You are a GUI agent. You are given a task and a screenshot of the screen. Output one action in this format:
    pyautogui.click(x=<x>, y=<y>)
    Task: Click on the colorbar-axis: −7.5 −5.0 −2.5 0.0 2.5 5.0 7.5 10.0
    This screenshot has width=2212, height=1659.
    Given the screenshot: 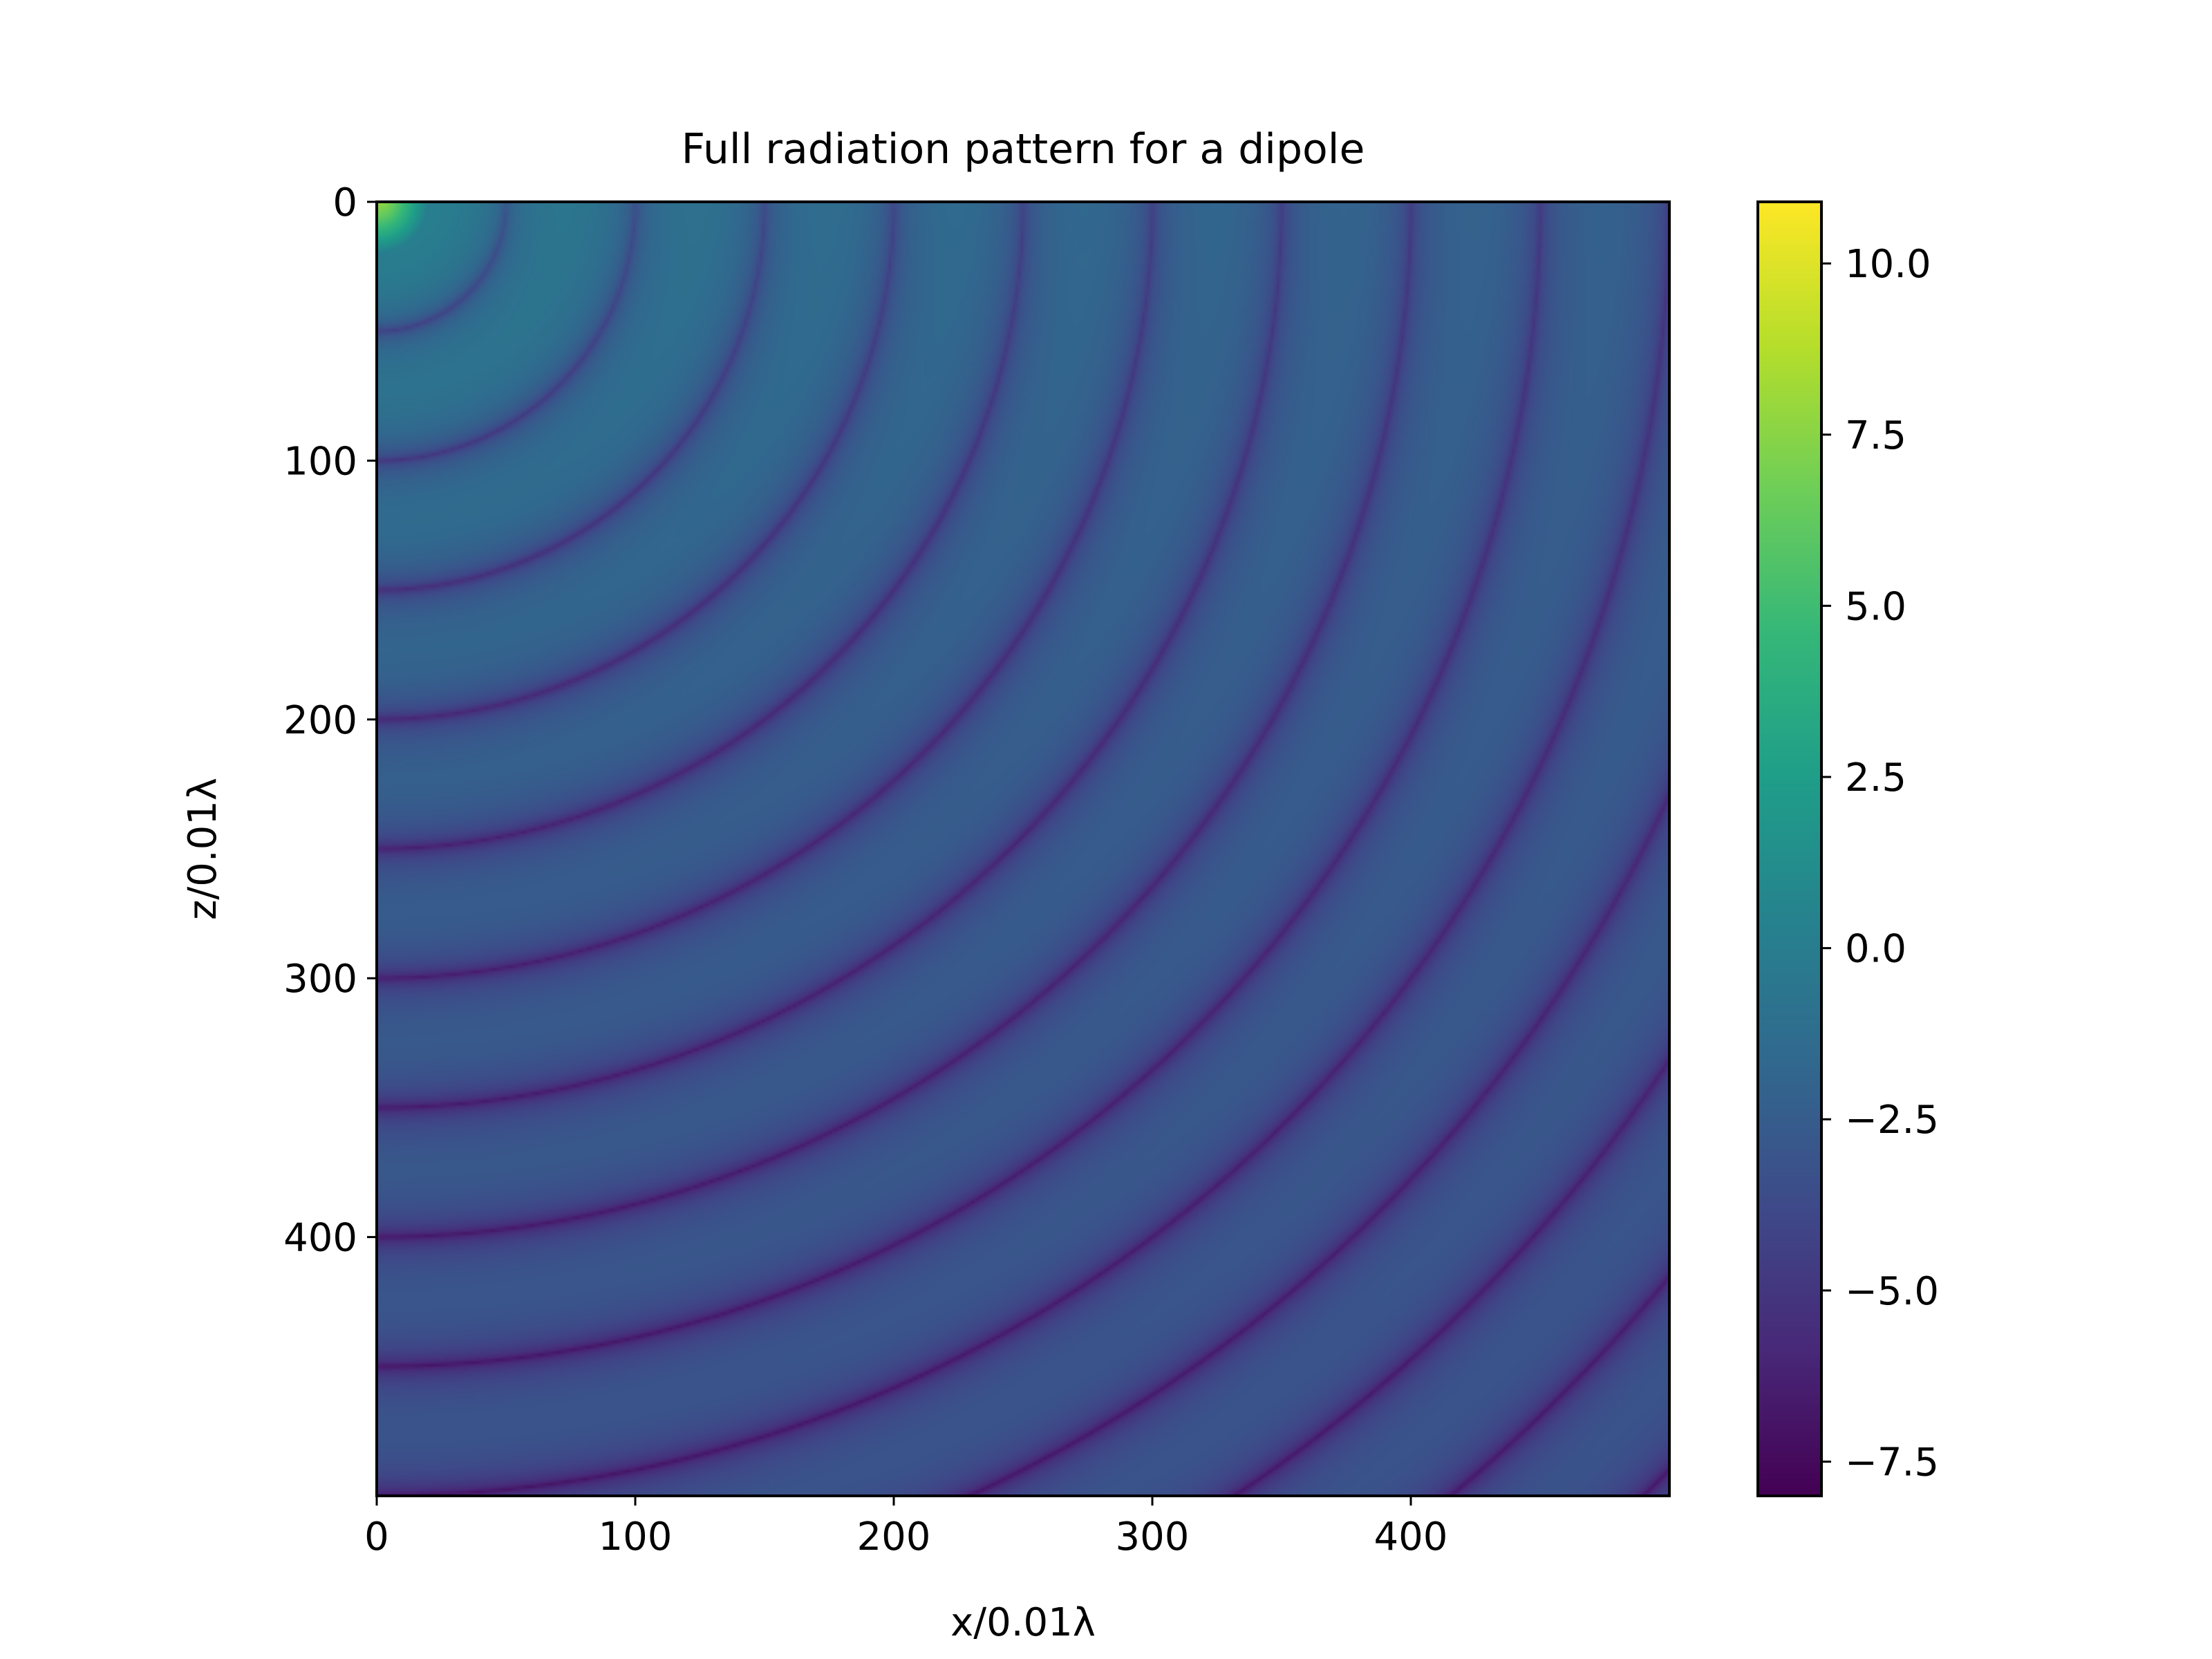 What is the action you would take?
    pyautogui.click(x=1880, y=863)
    